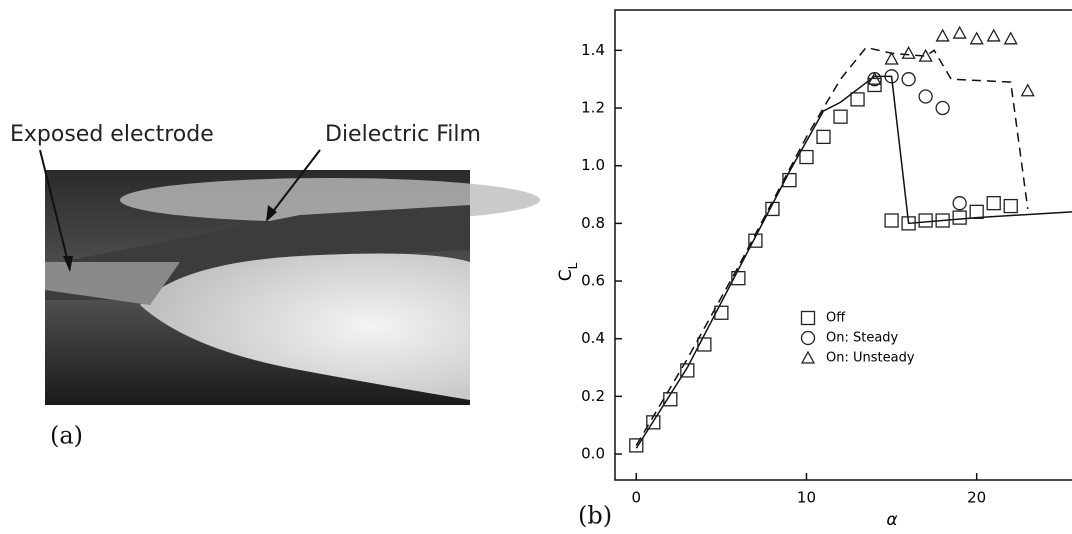  I want to click on x-tick-label: 10, so click(806, 498).